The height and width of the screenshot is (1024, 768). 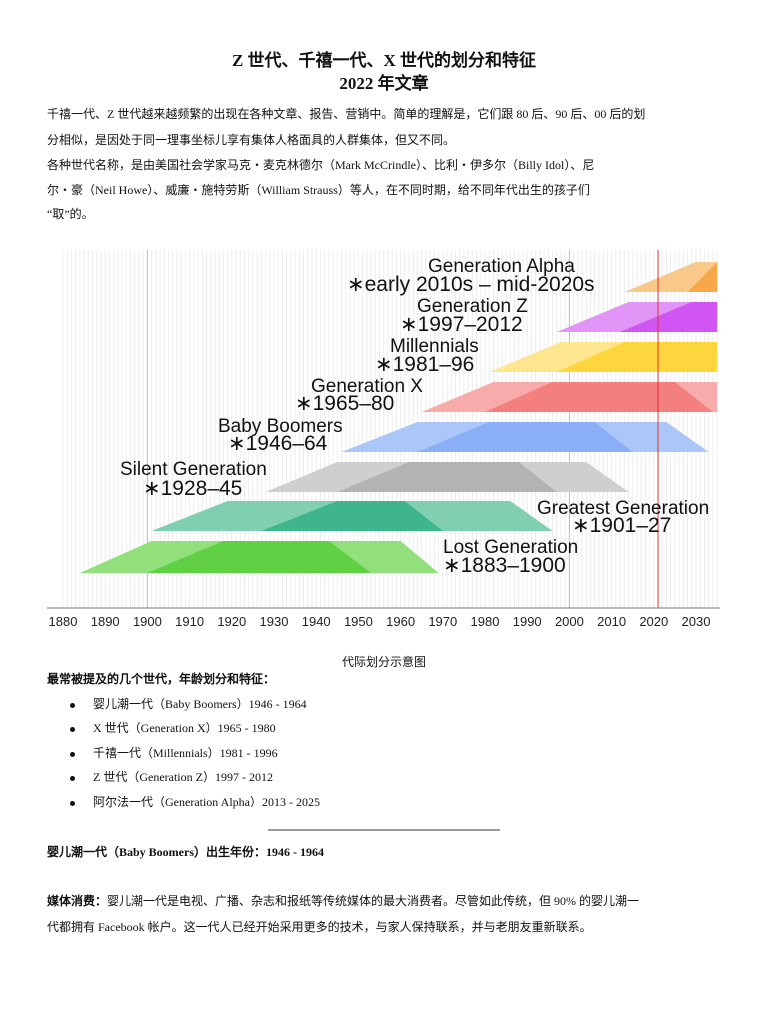 I want to click on x-tick-label: 1950, so click(x=358, y=621).